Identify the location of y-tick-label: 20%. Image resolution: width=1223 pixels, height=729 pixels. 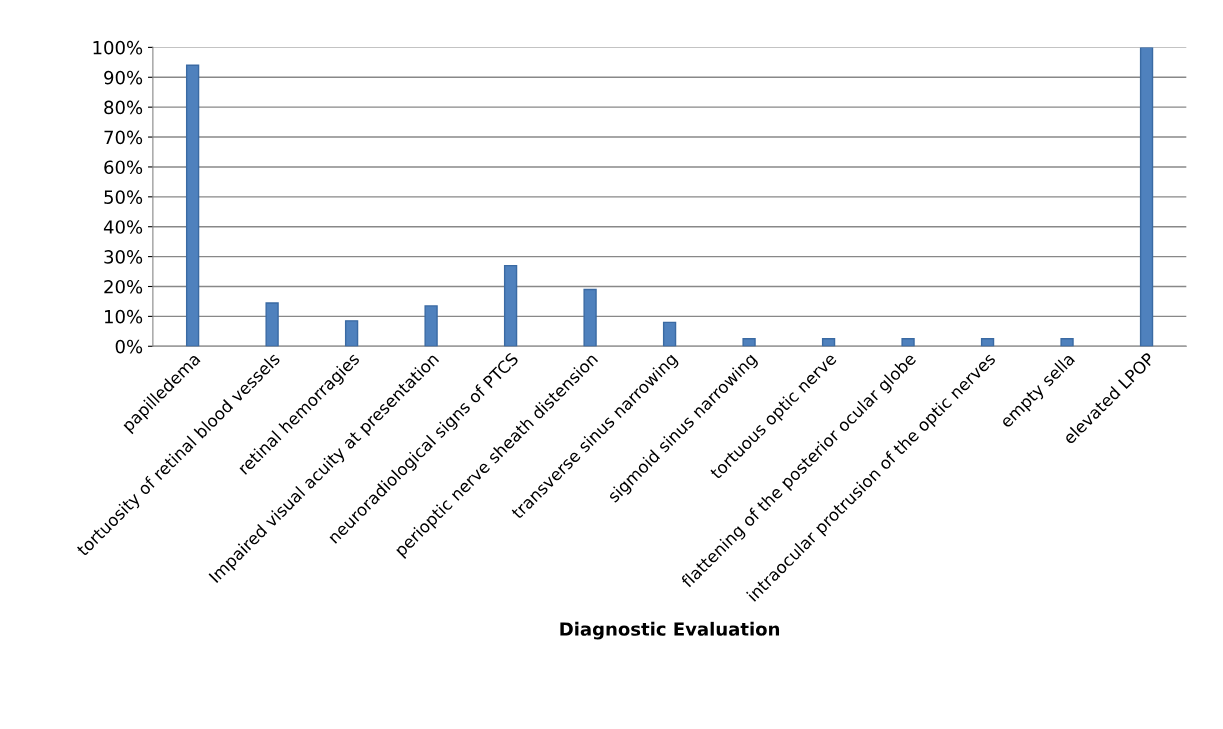
(123, 286).